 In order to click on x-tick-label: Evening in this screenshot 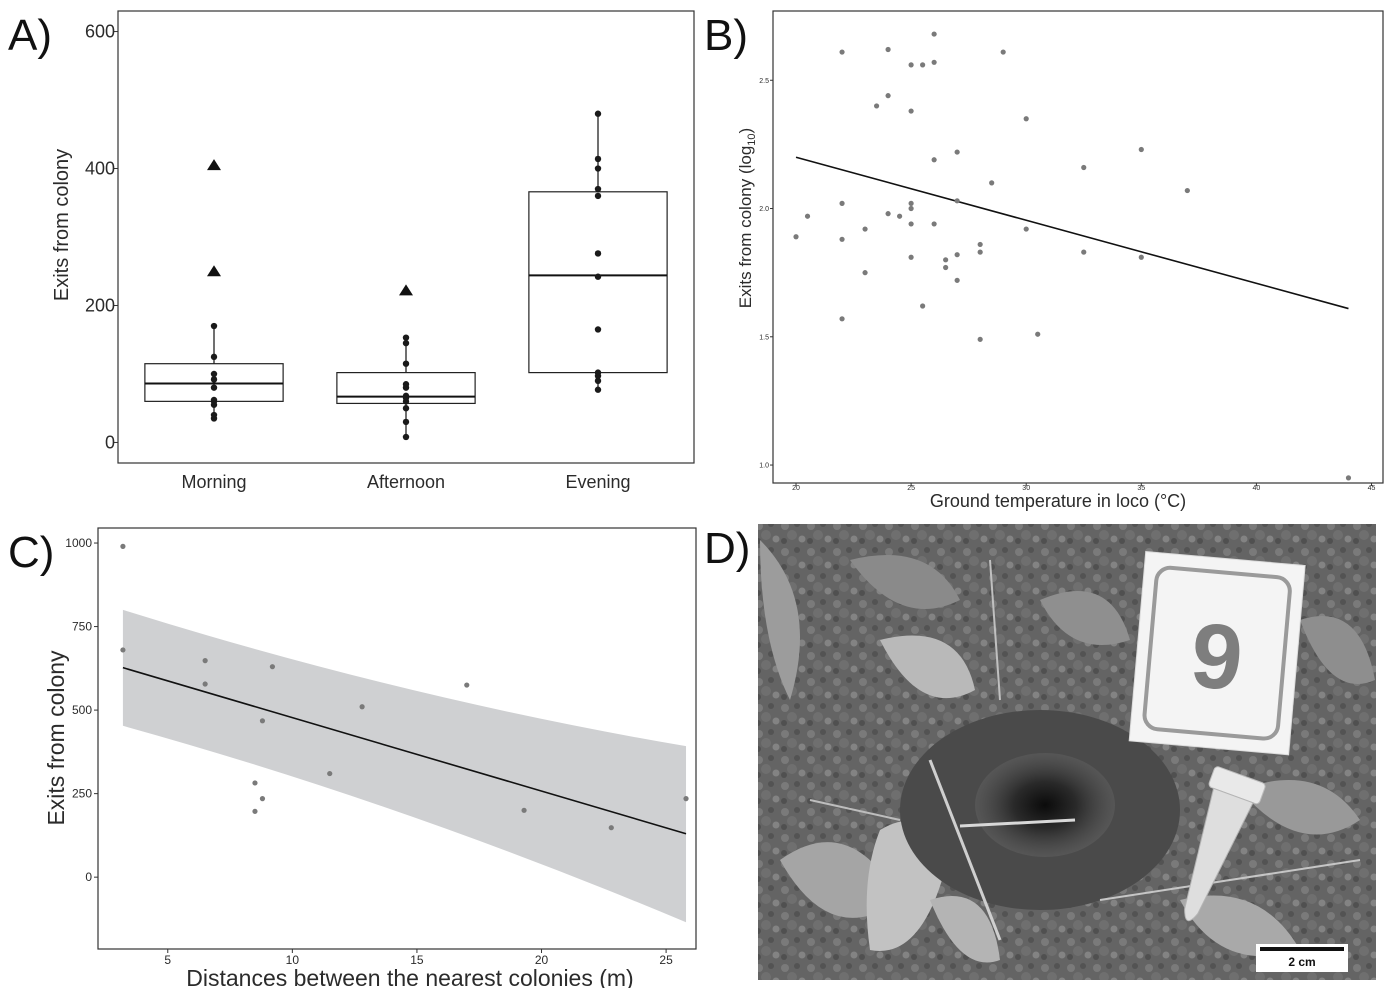, I will do `click(597, 482)`.